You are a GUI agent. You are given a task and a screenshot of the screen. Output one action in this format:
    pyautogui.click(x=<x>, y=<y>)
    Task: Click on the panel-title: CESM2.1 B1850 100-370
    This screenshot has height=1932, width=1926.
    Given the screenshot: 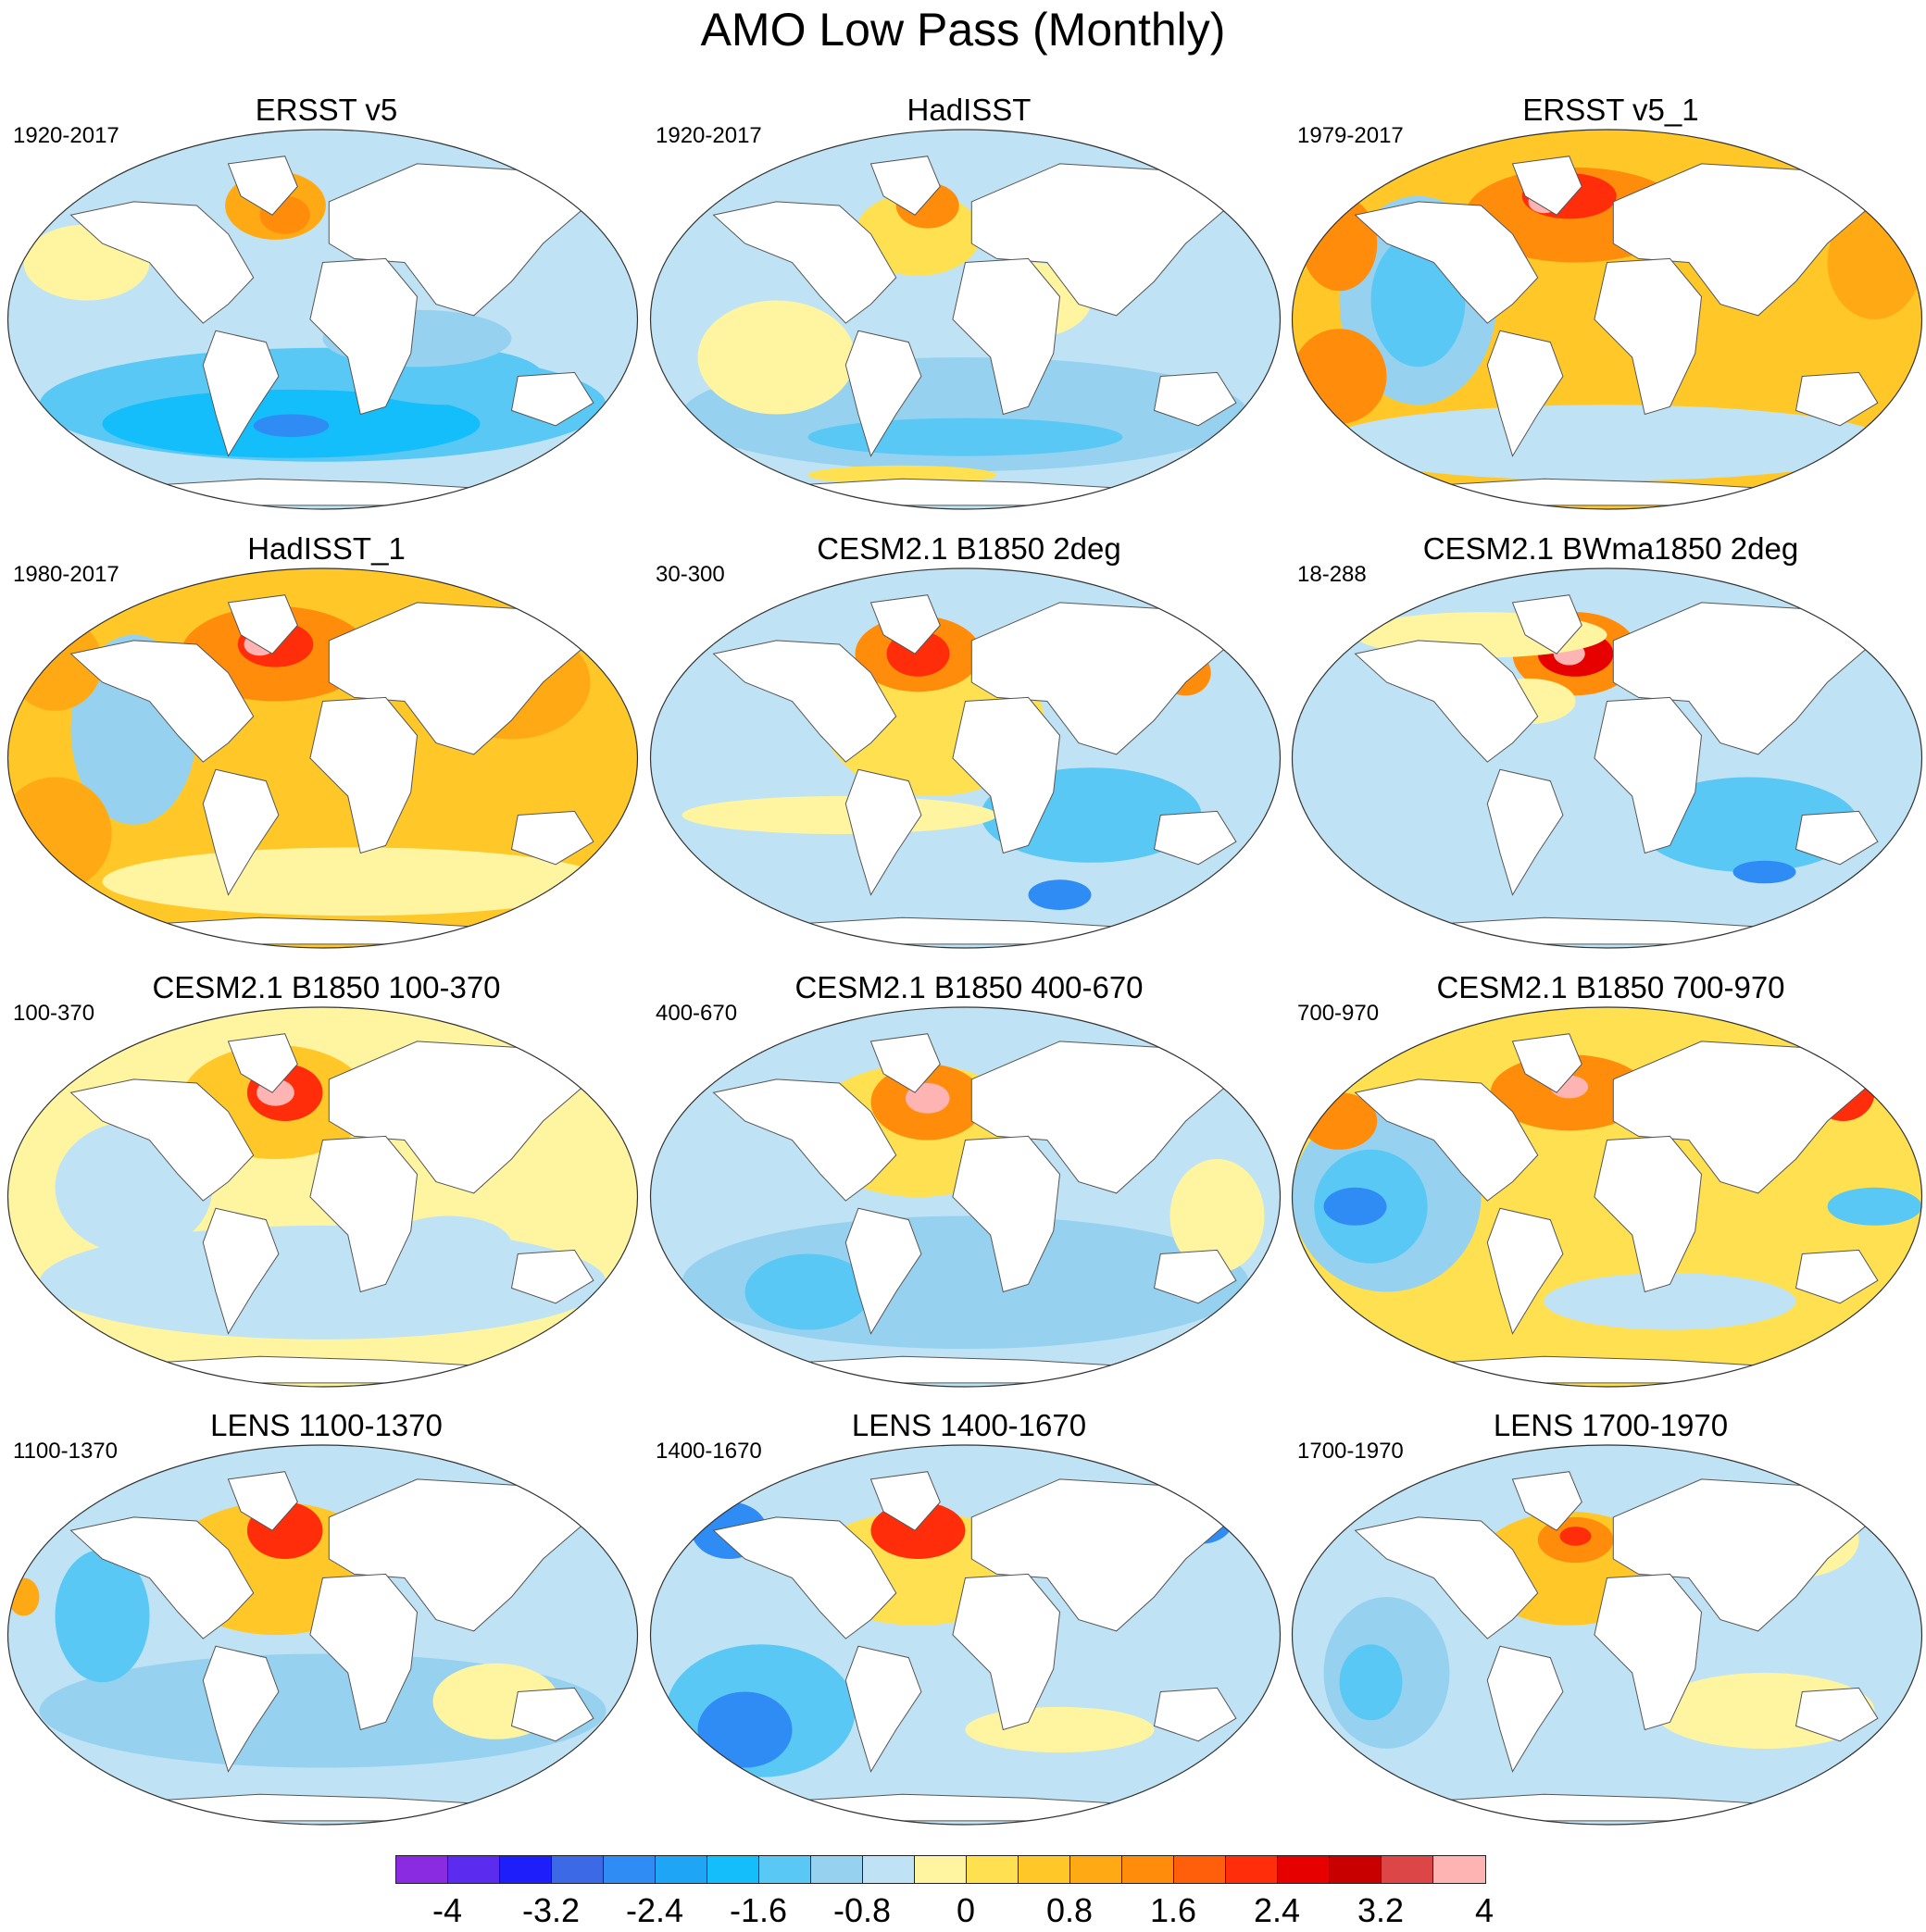 What is the action you would take?
    pyautogui.click(x=327, y=987)
    